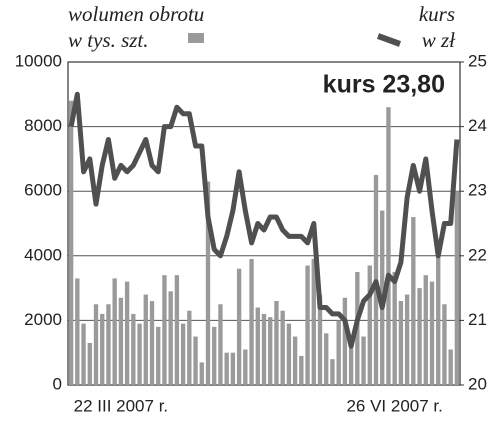  Describe the element at coordinates (136, 14) in the screenshot. I see `legend-label: wolumen obrotu` at that location.